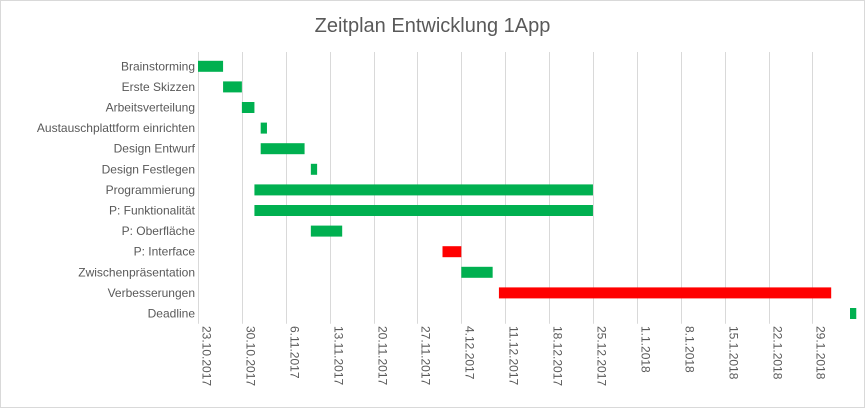  Describe the element at coordinates (155, 149) in the screenshot. I see `category-label: Design Entwurf` at that location.